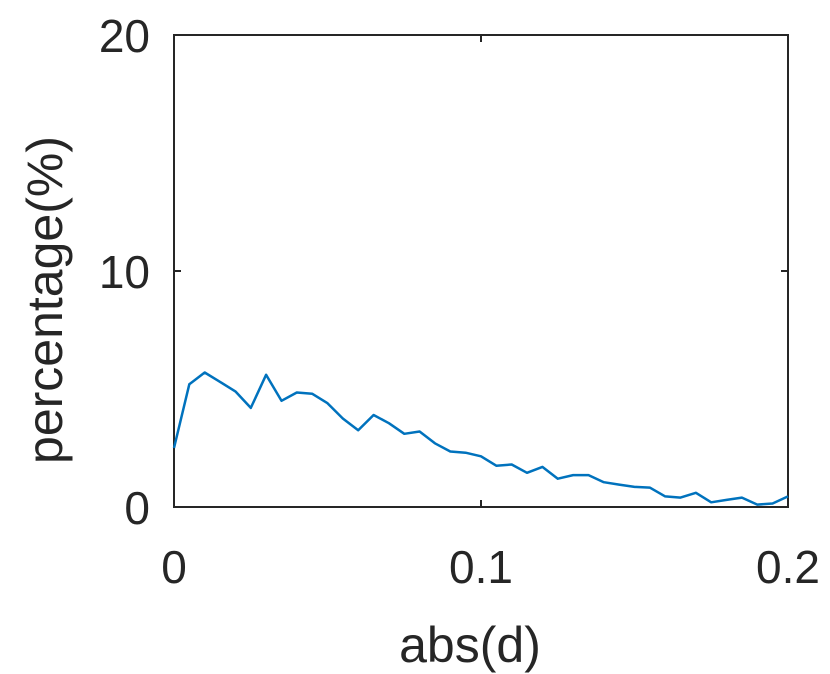  Describe the element at coordinates (788, 567) in the screenshot. I see `x-tick-label: 0.2` at that location.